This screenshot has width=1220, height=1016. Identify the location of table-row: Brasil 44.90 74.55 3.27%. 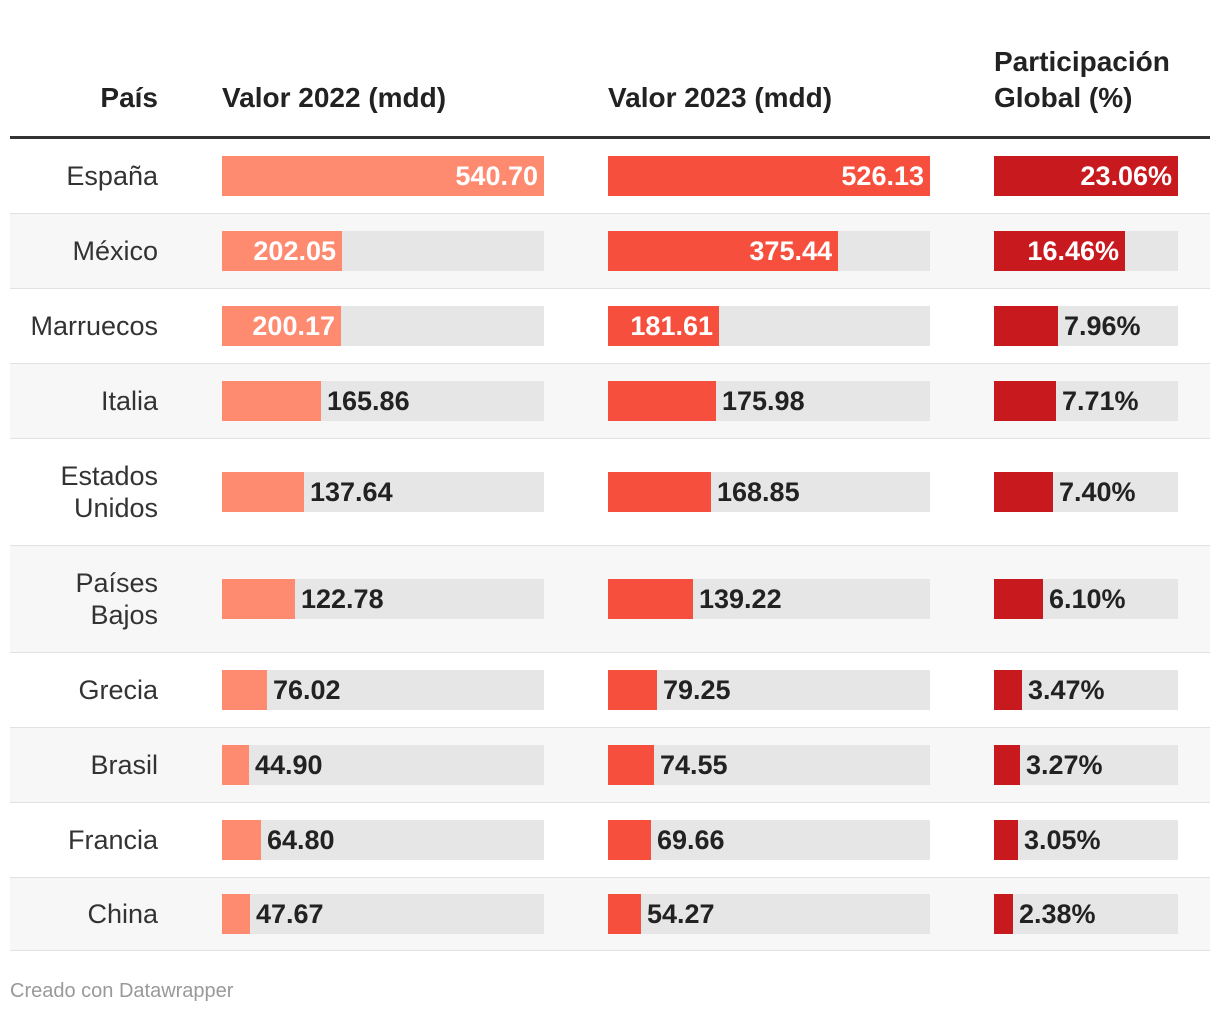
(610, 765).